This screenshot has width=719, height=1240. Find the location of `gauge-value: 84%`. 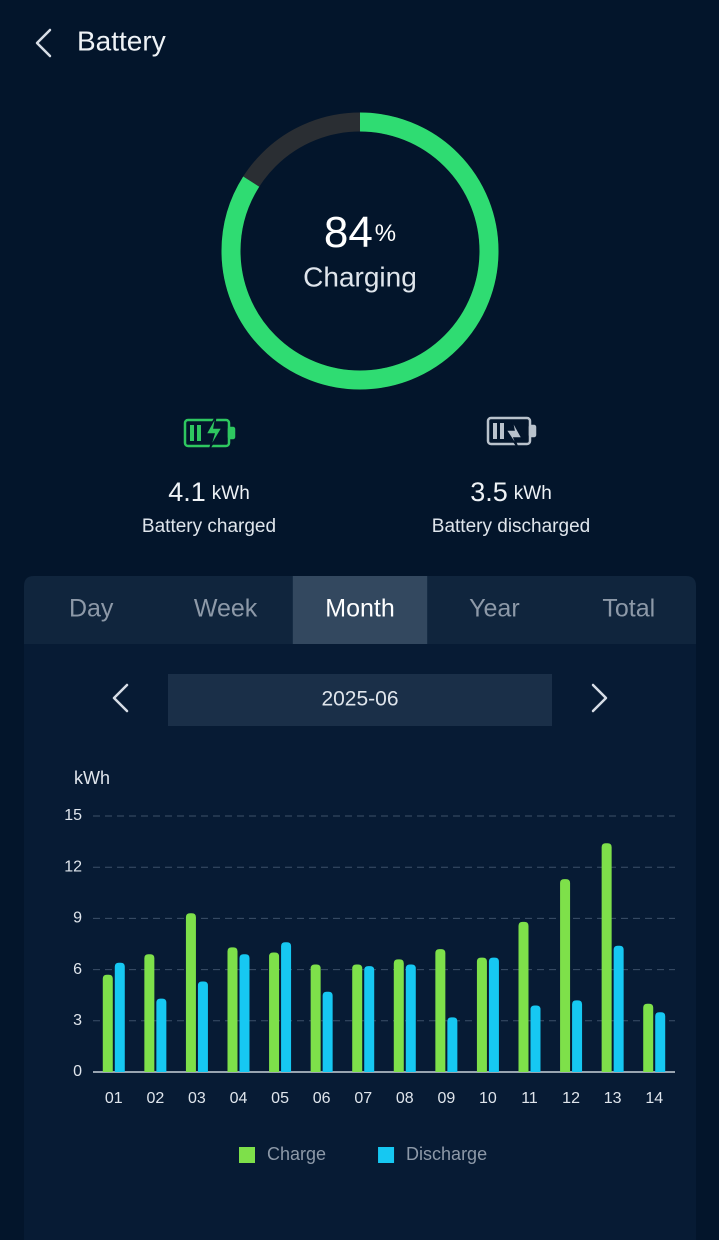

gauge-value: 84% is located at coordinates (360, 232).